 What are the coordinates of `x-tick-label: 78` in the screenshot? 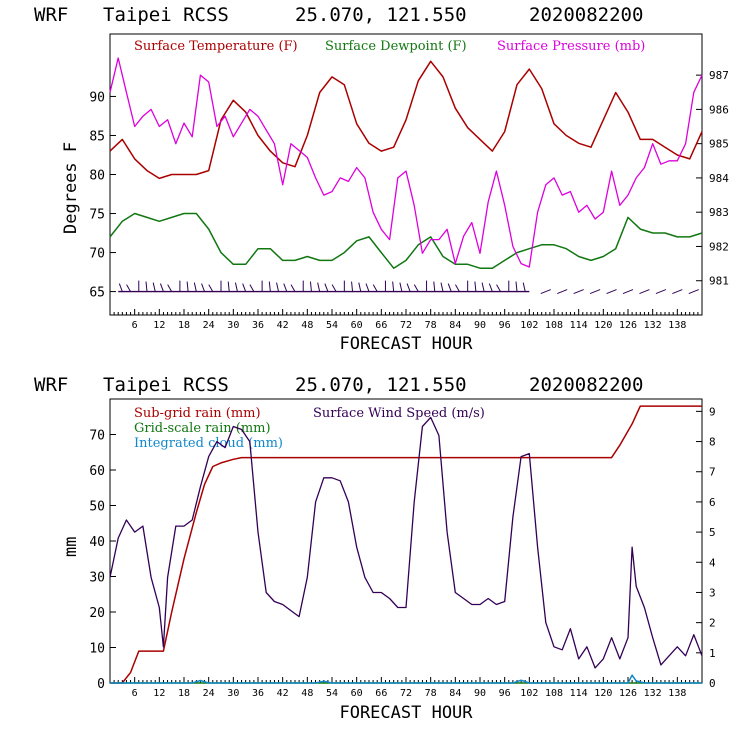 It's located at (431, 693).